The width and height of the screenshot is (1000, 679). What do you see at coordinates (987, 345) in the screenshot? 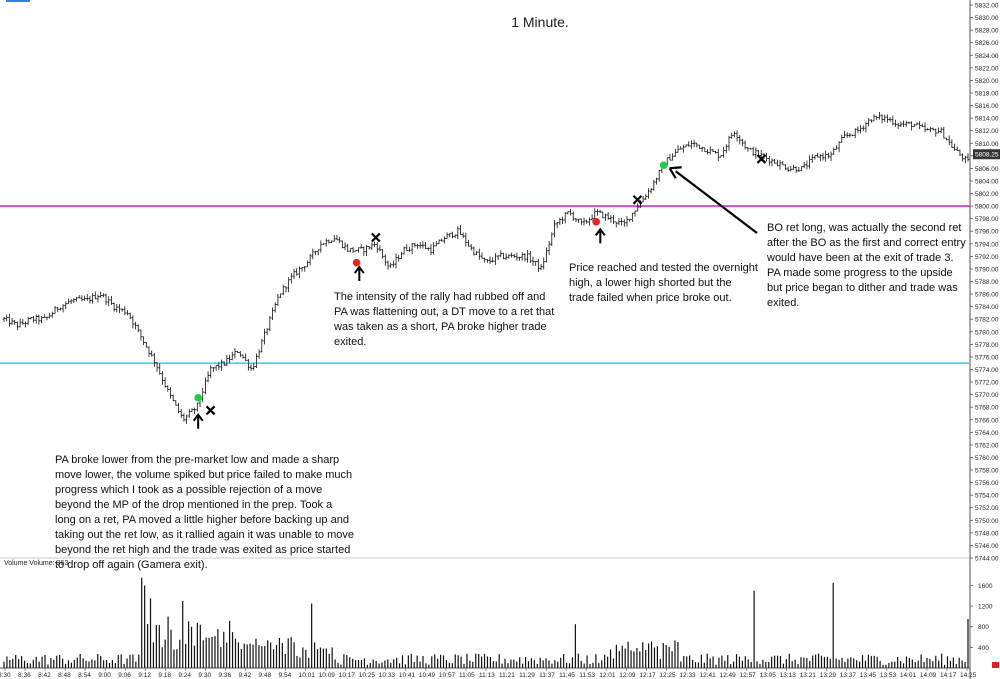
I see `price-tick-label: 5778.00` at bounding box center [987, 345].